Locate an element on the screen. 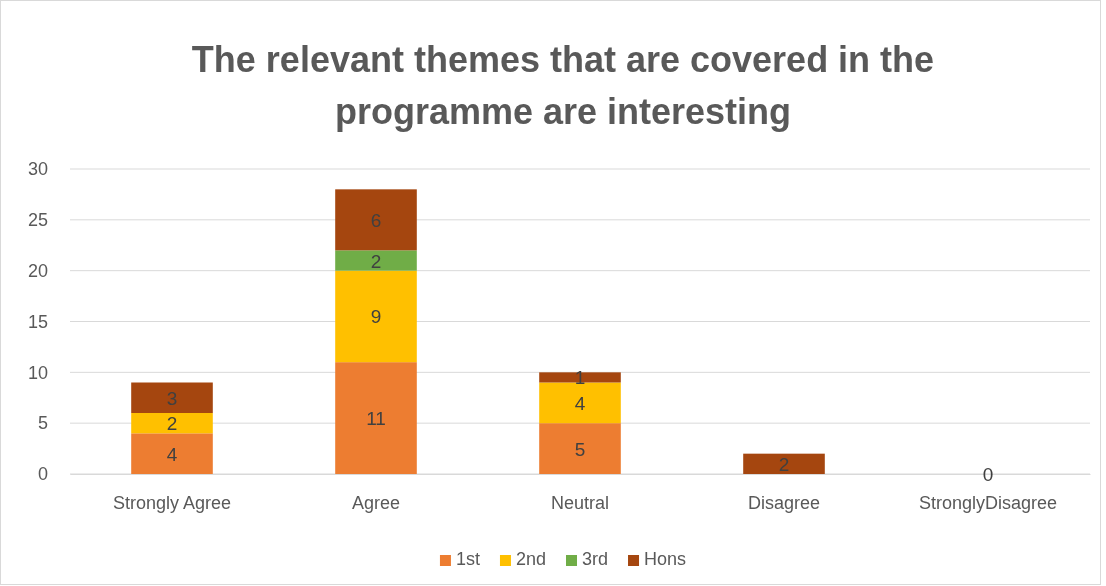 This screenshot has width=1106, height=586. x-tick-label: StronglyDisagree is located at coordinates (988, 502).